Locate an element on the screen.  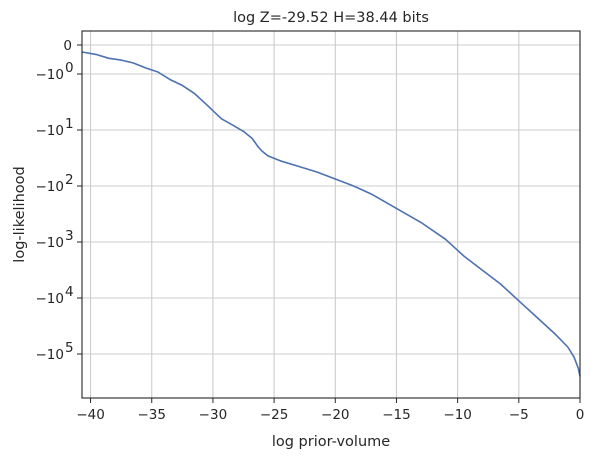
x-tick-label: −15 is located at coordinates (396, 415).